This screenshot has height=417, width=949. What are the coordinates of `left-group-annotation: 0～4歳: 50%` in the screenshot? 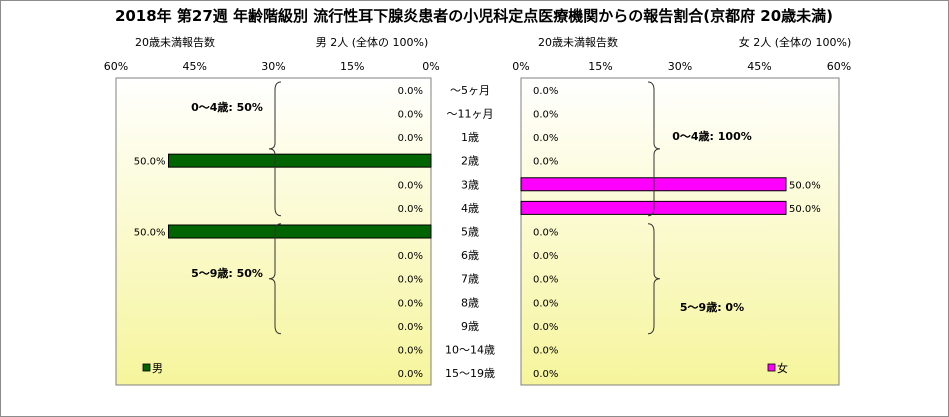 It's located at (227, 107).